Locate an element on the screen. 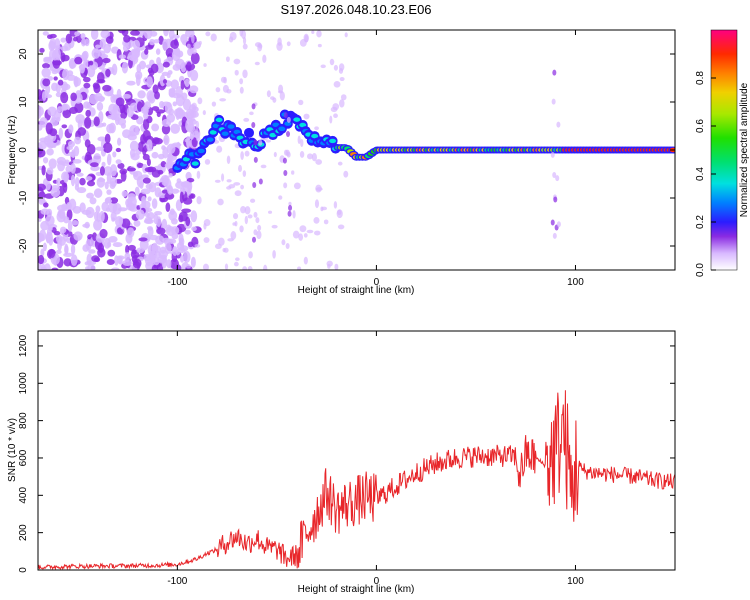  y-tick-label: 20 is located at coordinates (23, 54).